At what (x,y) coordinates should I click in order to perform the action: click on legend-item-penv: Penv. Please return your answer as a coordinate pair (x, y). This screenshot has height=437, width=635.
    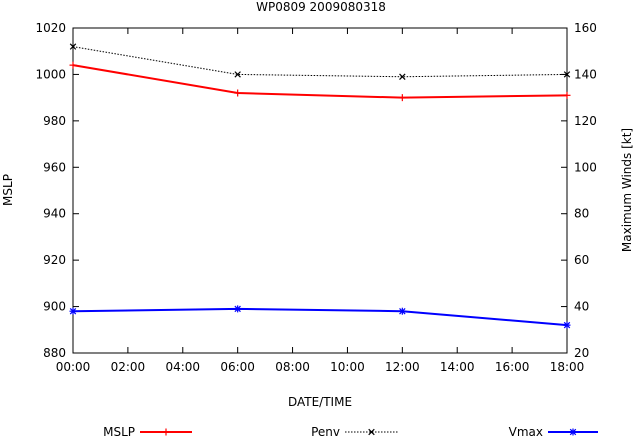
    Looking at the image, I should click on (354, 431).